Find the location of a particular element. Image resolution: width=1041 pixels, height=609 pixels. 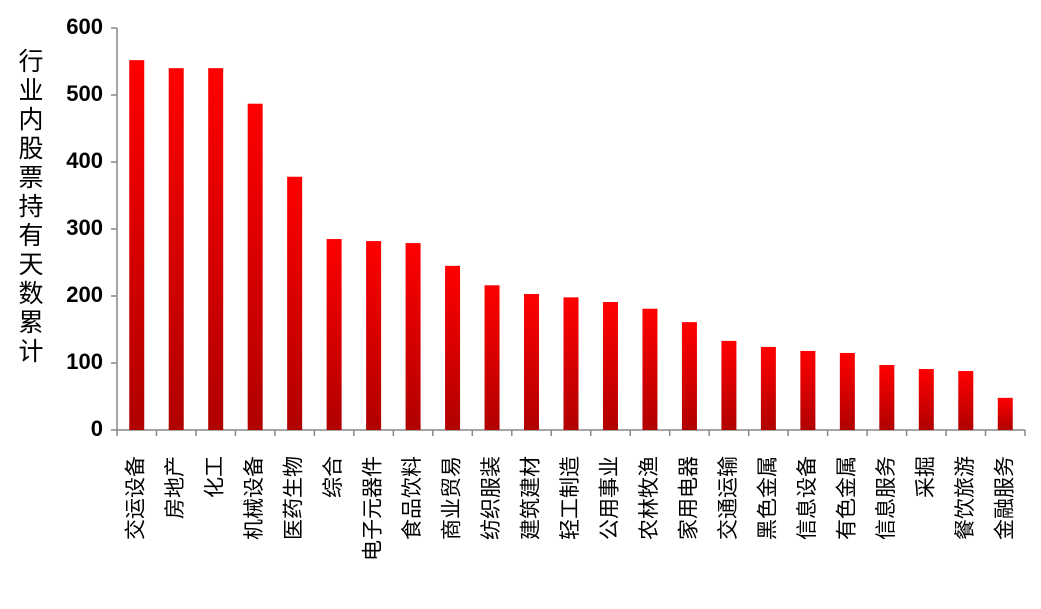

y-tick-label: 600 is located at coordinates (84, 26).